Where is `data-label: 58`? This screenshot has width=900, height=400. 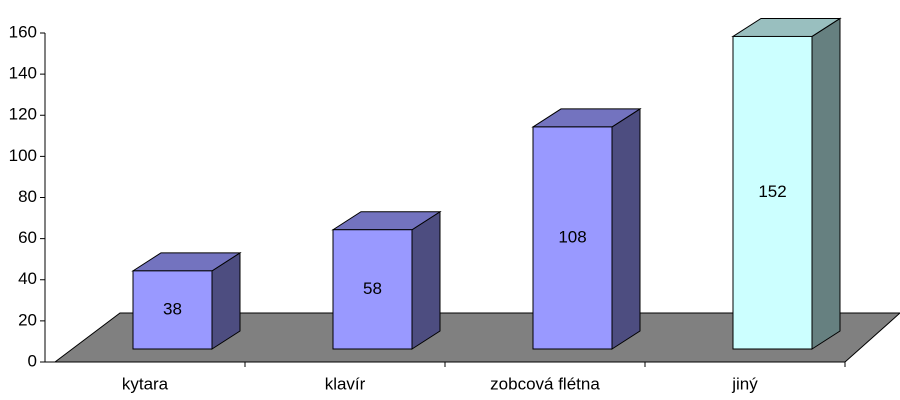
data-label: 58 is located at coordinates (372, 288).